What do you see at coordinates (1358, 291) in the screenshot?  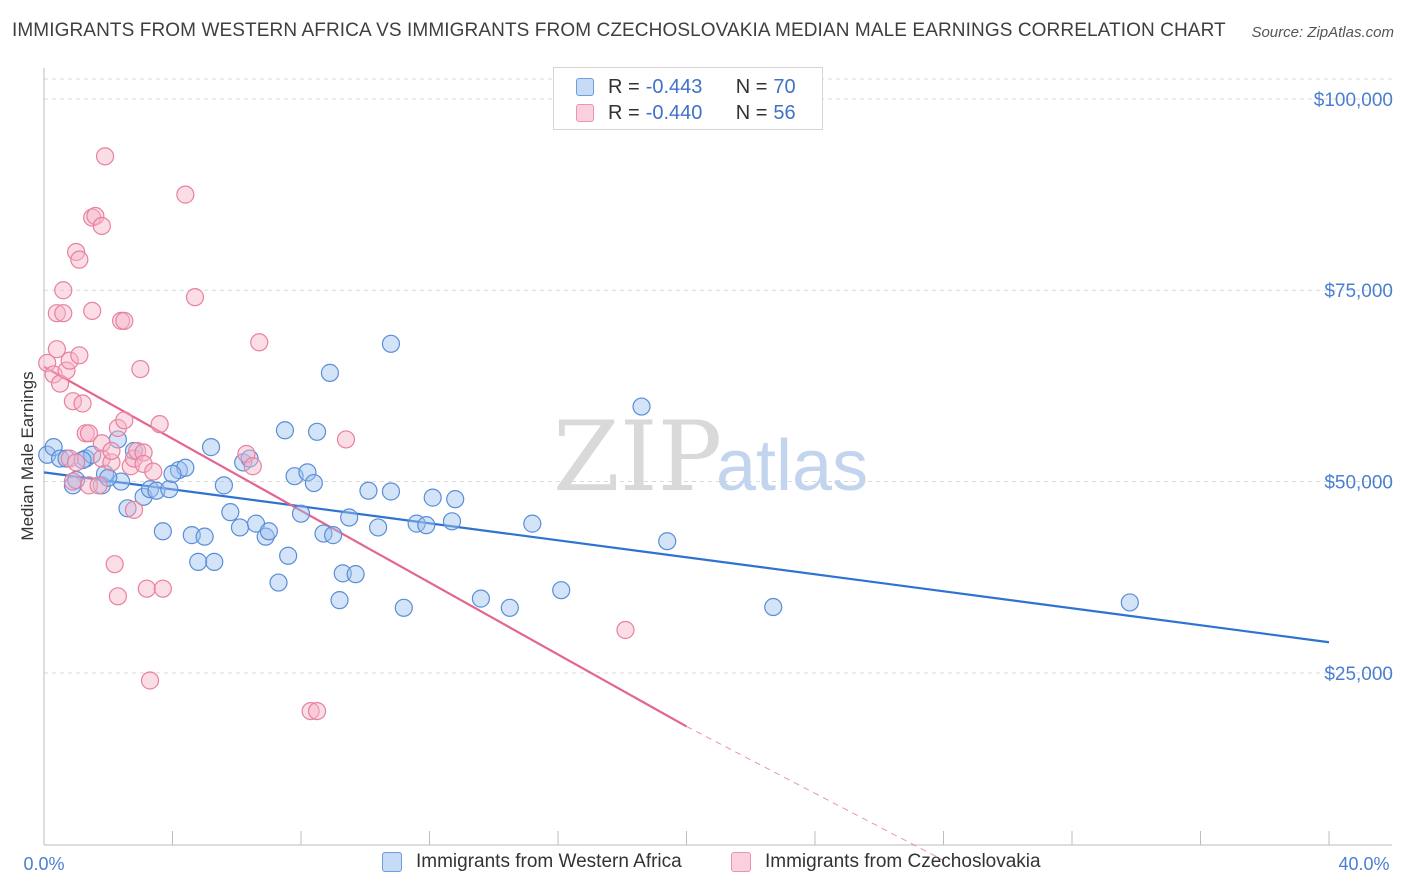 I see `y-tick-label: $75,000` at bounding box center [1358, 291].